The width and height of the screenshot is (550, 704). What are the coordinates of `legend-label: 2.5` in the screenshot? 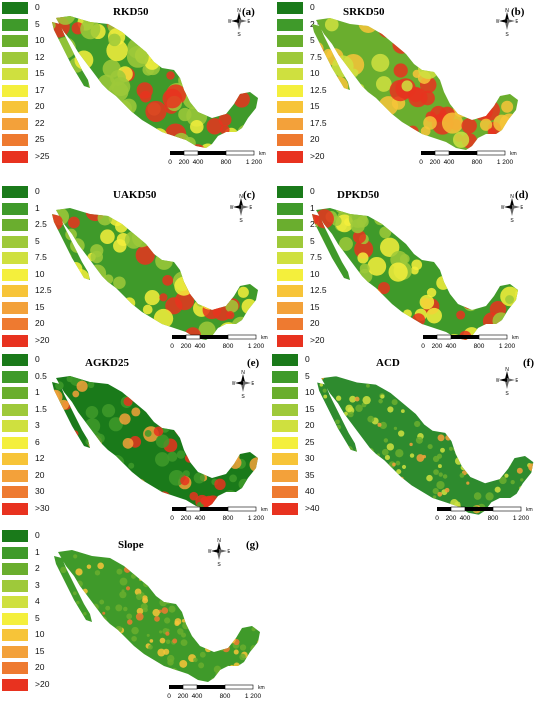 It's located at (316, 23).